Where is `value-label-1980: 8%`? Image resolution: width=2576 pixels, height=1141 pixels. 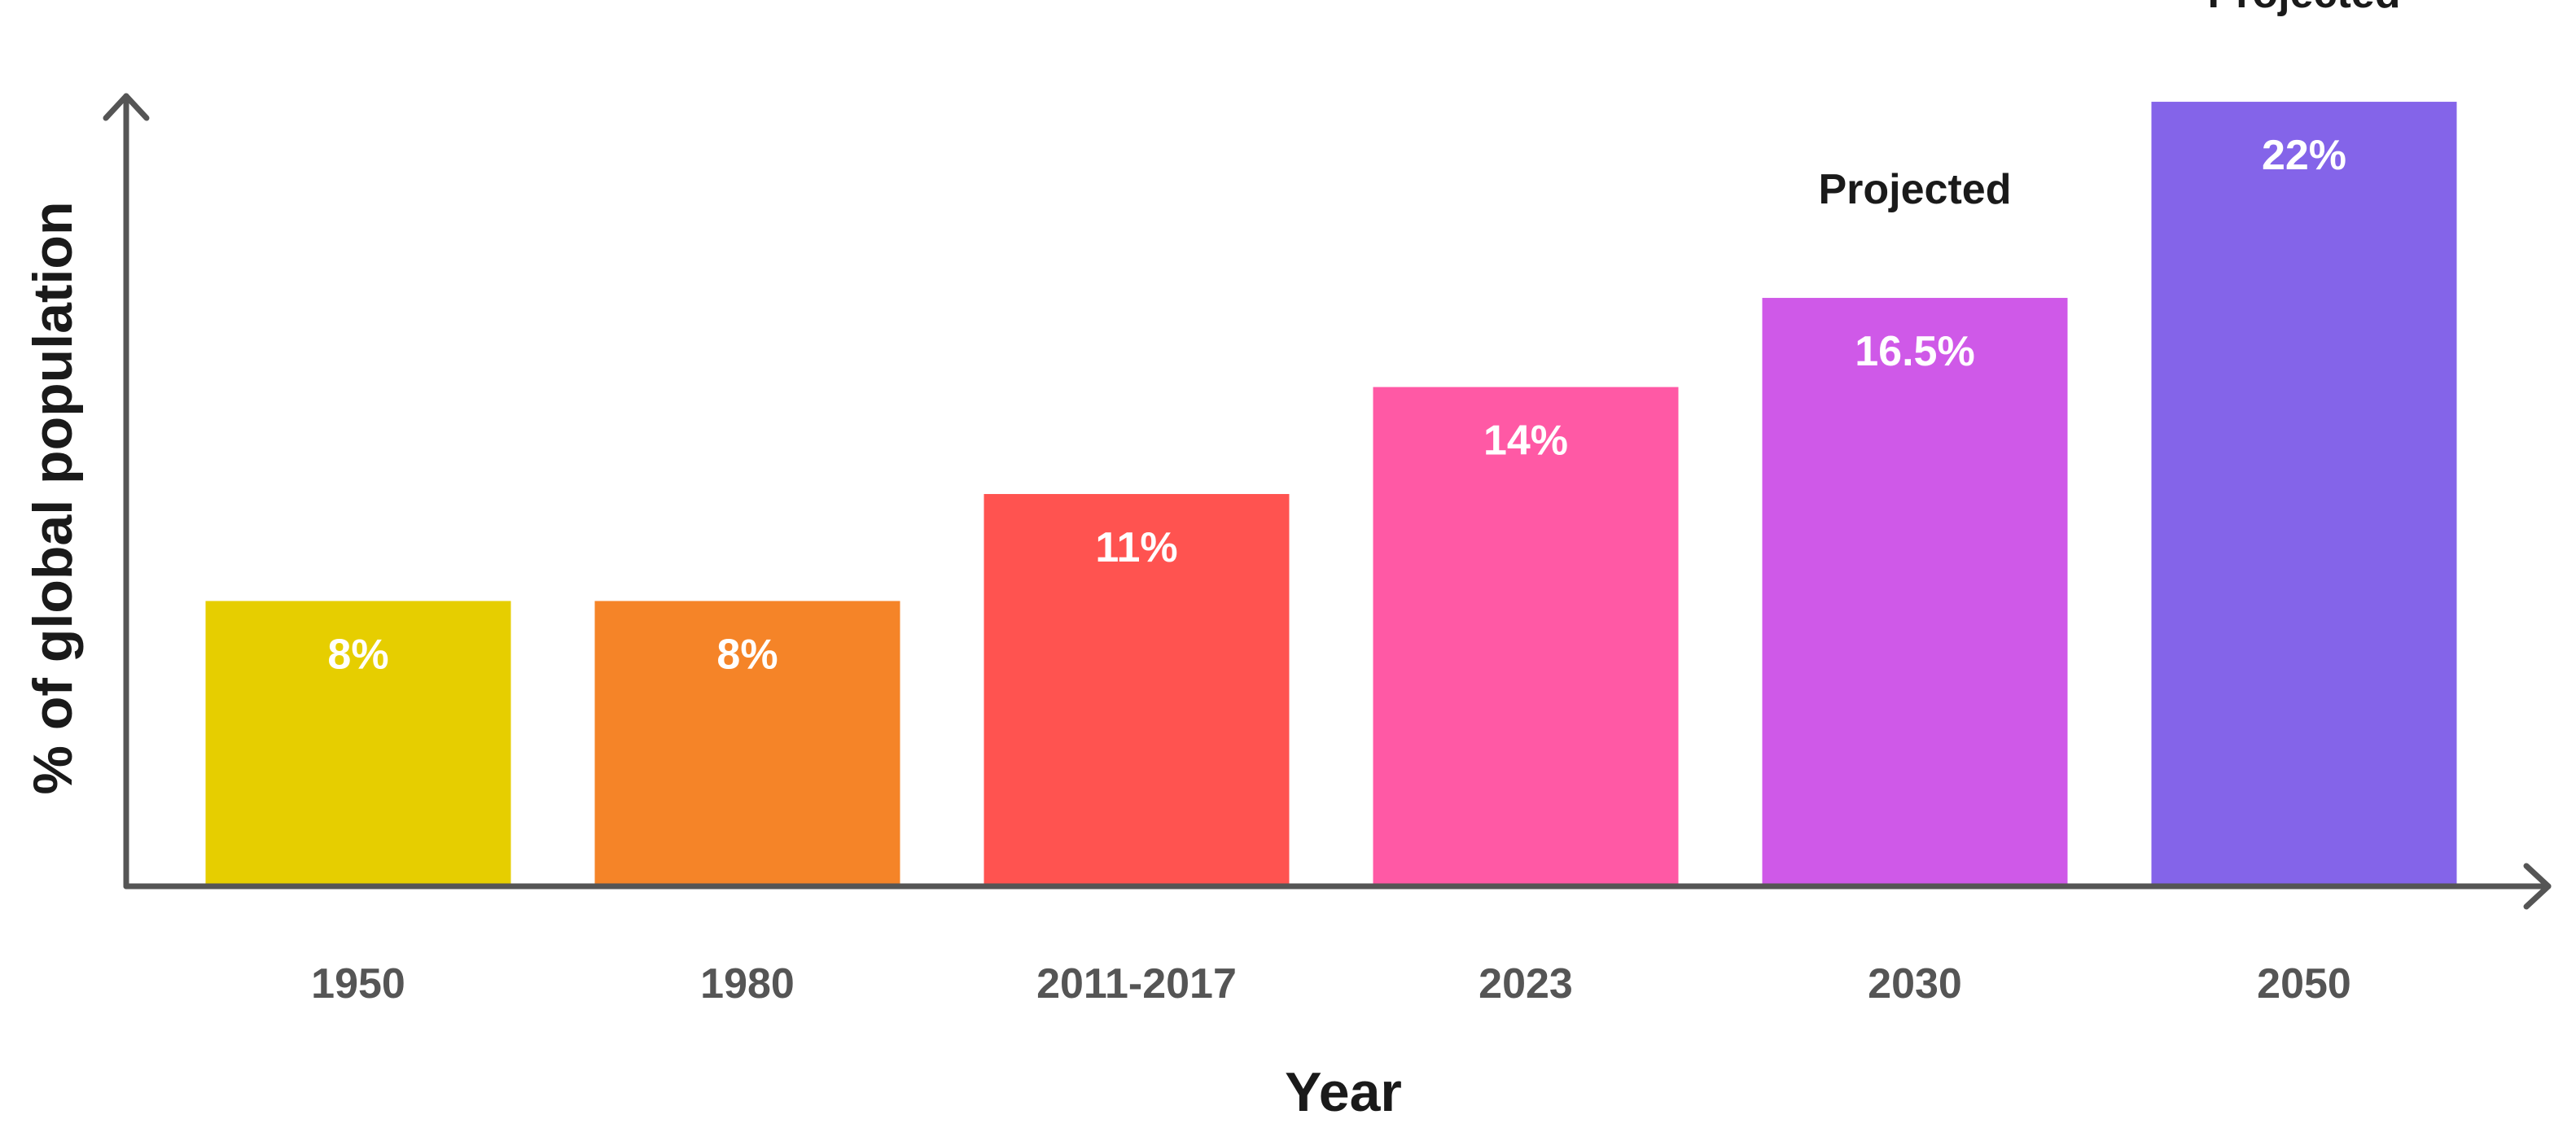 value-label-1980: 8% is located at coordinates (747, 654).